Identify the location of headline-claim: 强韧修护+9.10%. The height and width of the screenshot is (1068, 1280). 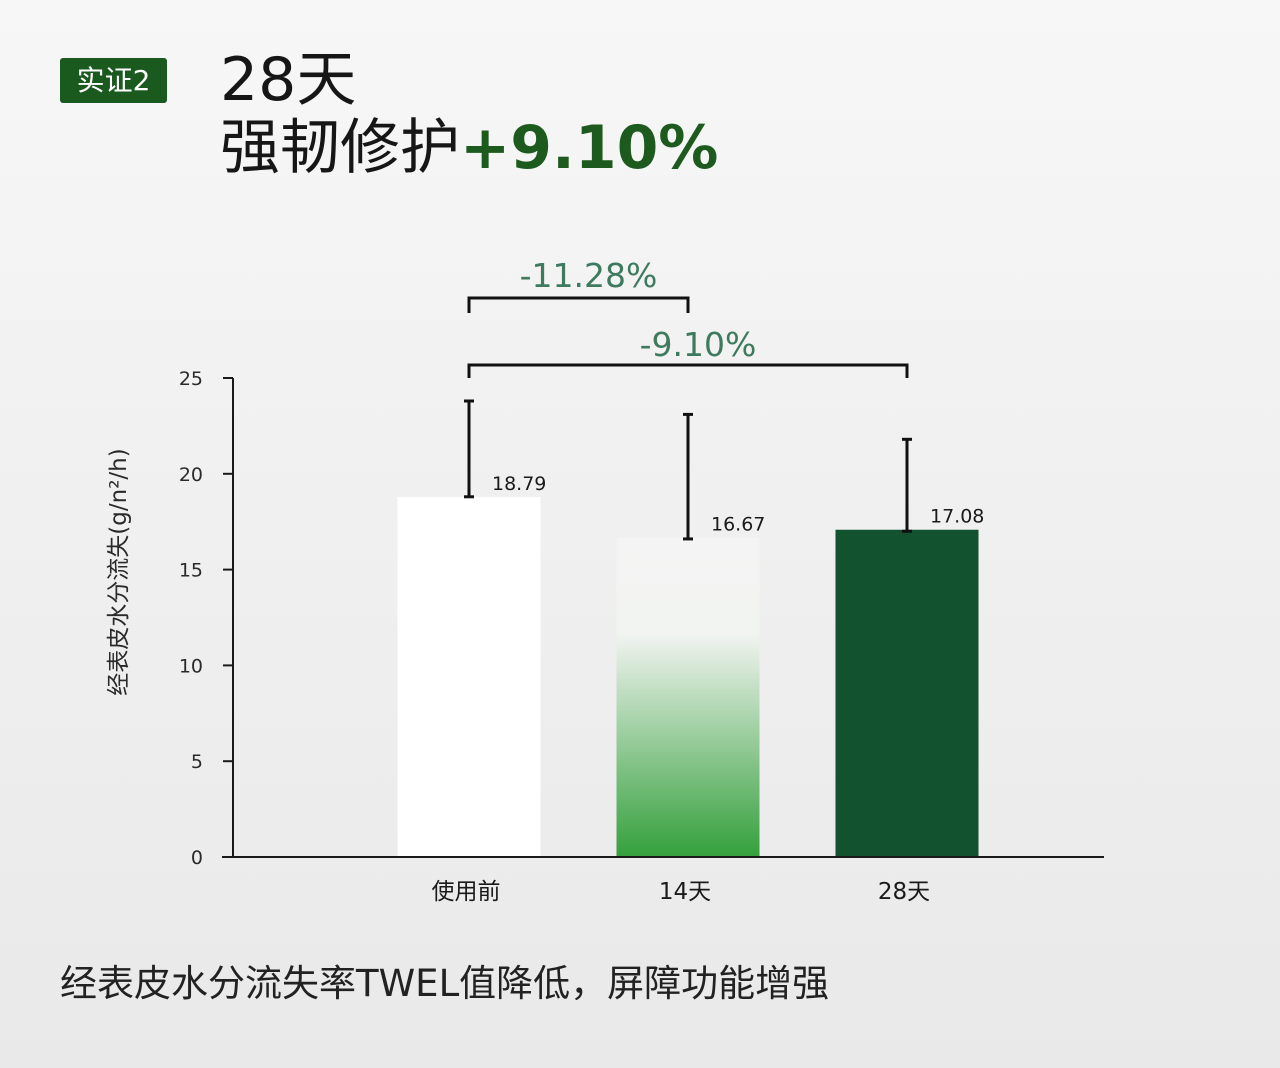
(469, 148).